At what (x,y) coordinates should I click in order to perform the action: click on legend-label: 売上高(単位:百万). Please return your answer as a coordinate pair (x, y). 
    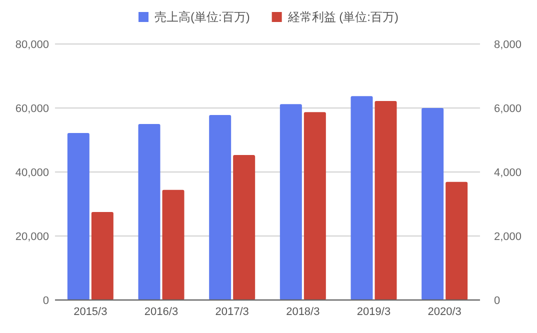
    Looking at the image, I should click on (202, 17).